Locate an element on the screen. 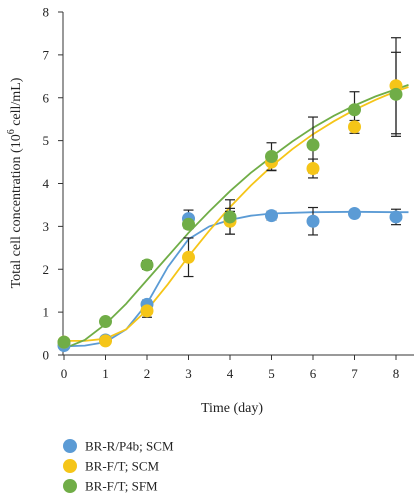  legend: BR-R/P4b; SCM BR-F/T; SCM BR-F/T; SFM is located at coordinates (118, 466).